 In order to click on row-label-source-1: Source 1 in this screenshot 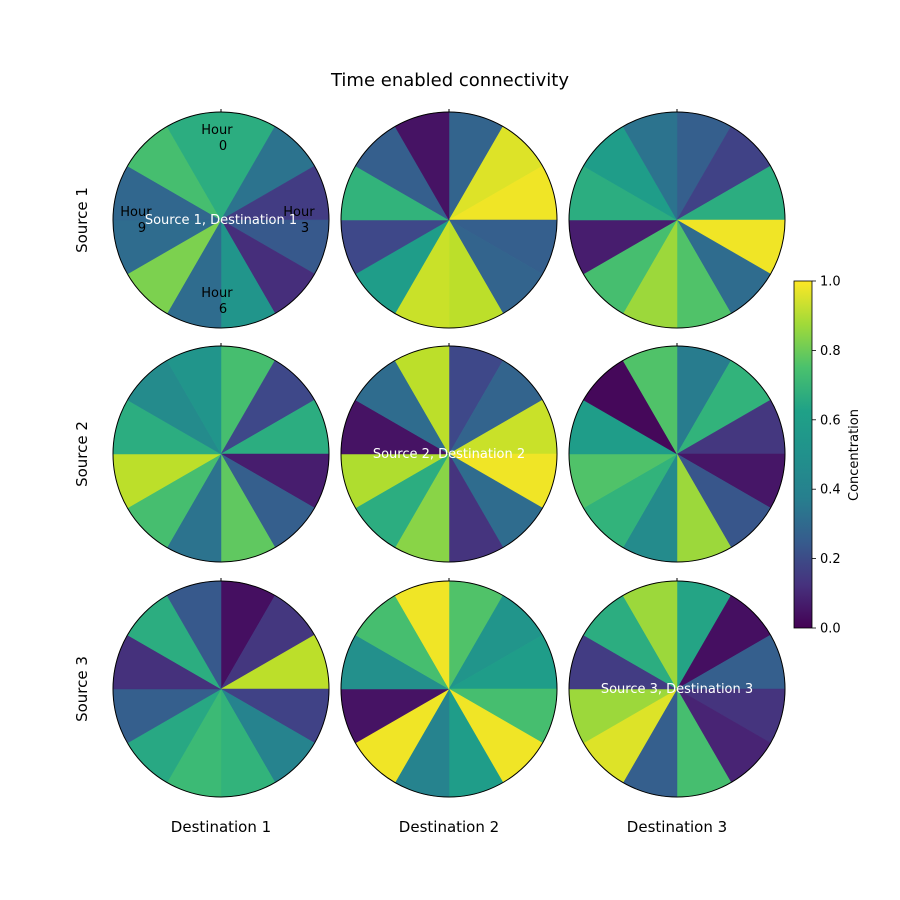, I will do `click(82, 220)`.